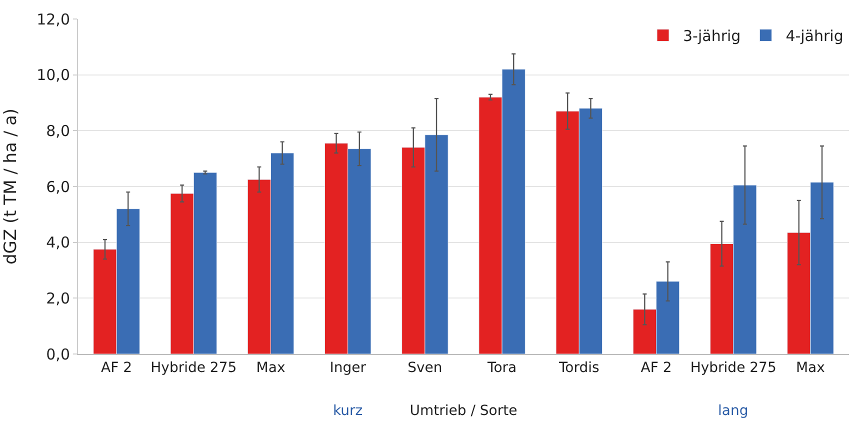 This screenshot has height=429, width=859. Describe the element at coordinates (712, 36) in the screenshot. I see `legend-label: 3-jährig` at that location.